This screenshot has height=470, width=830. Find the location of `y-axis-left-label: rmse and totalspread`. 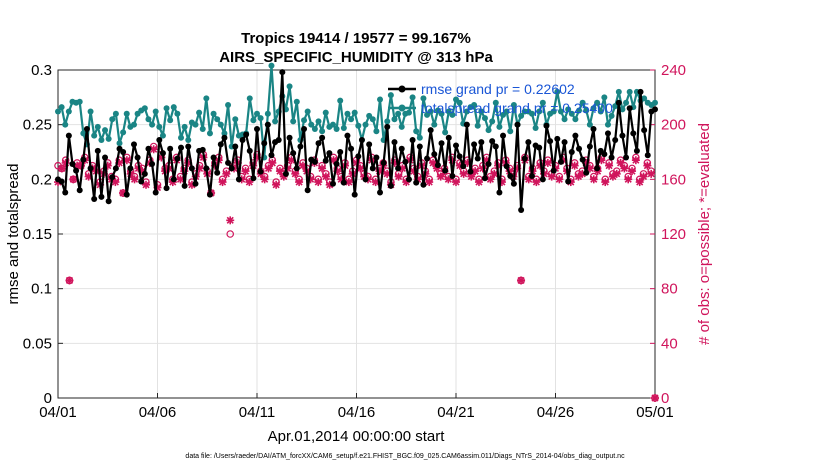

y-axis-left-label: rmse and totalspread is located at coordinates (13, 234).